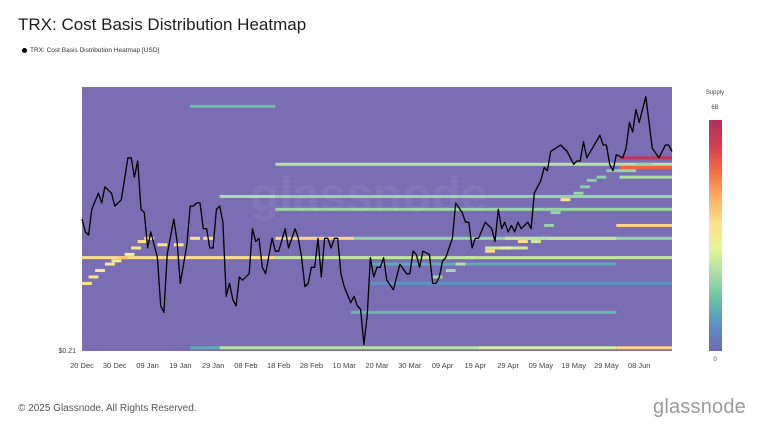  Describe the element at coordinates (311, 365) in the screenshot. I see `x-tick-label: 28 Feb` at that location.